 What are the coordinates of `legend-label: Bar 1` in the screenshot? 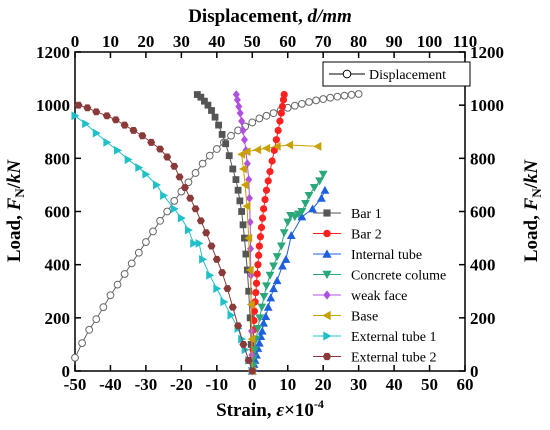 It's located at (366, 214).